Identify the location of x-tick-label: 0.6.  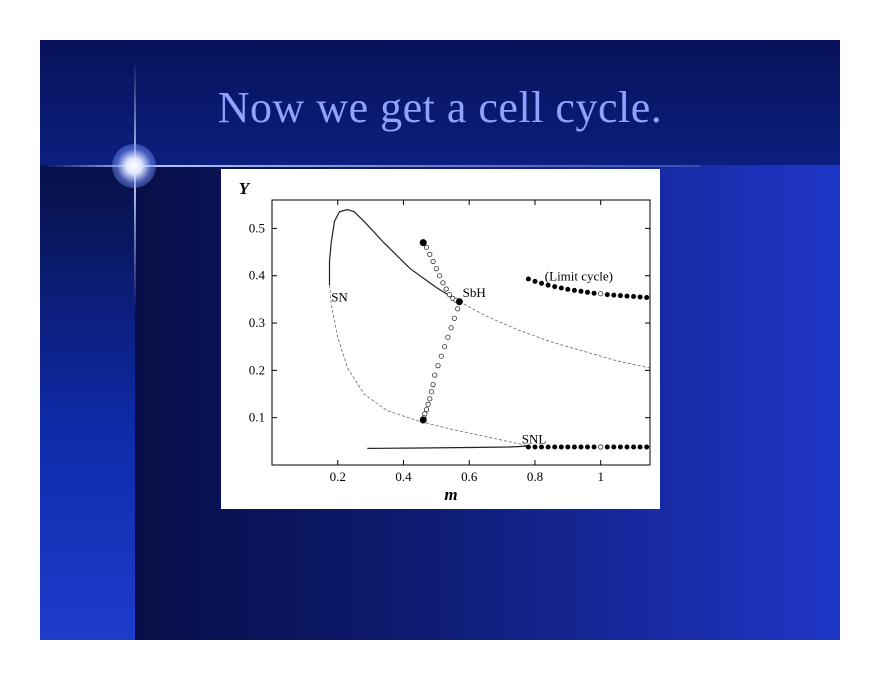
(469, 476).